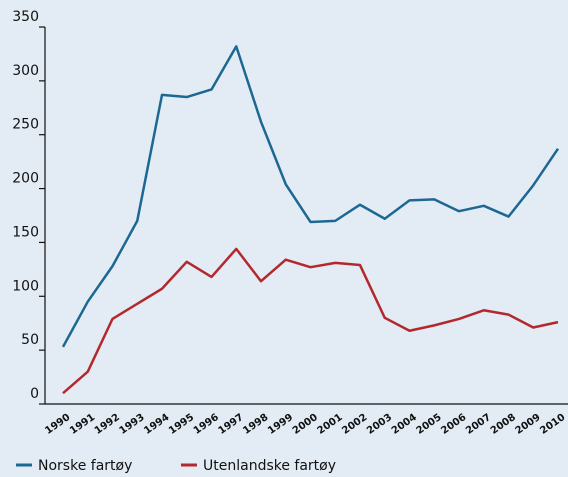 Image resolution: width=568 pixels, height=477 pixels. What do you see at coordinates (305, 424) in the screenshot?
I see `x-tick-label: 2000` at bounding box center [305, 424].